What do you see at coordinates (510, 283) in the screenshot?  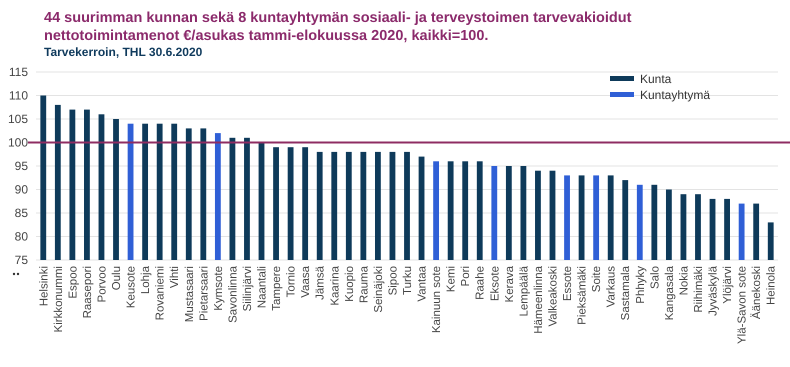 I see `x-tick-label: Kerava` at bounding box center [510, 283].